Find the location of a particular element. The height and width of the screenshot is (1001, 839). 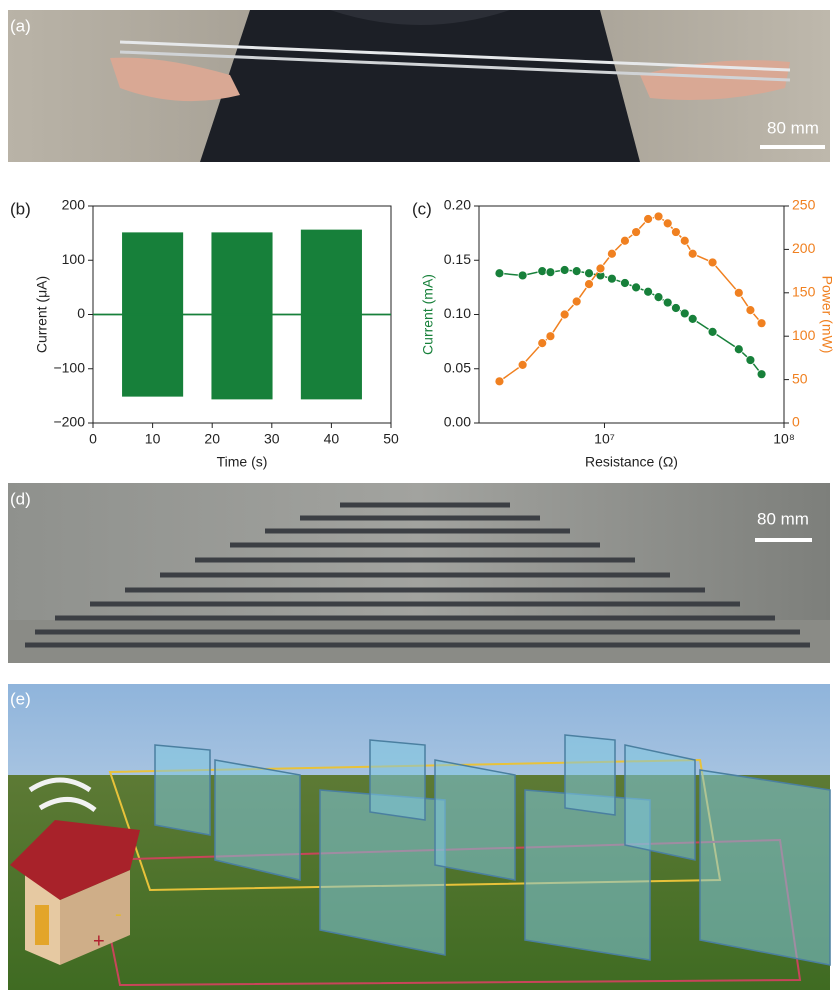

x-tick-label: 40 is located at coordinates (332, 439).